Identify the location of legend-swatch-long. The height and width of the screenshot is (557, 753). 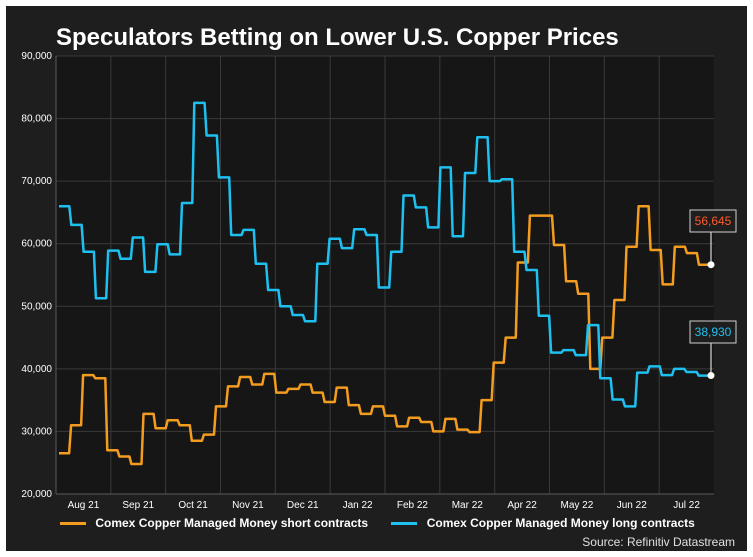
(404, 524).